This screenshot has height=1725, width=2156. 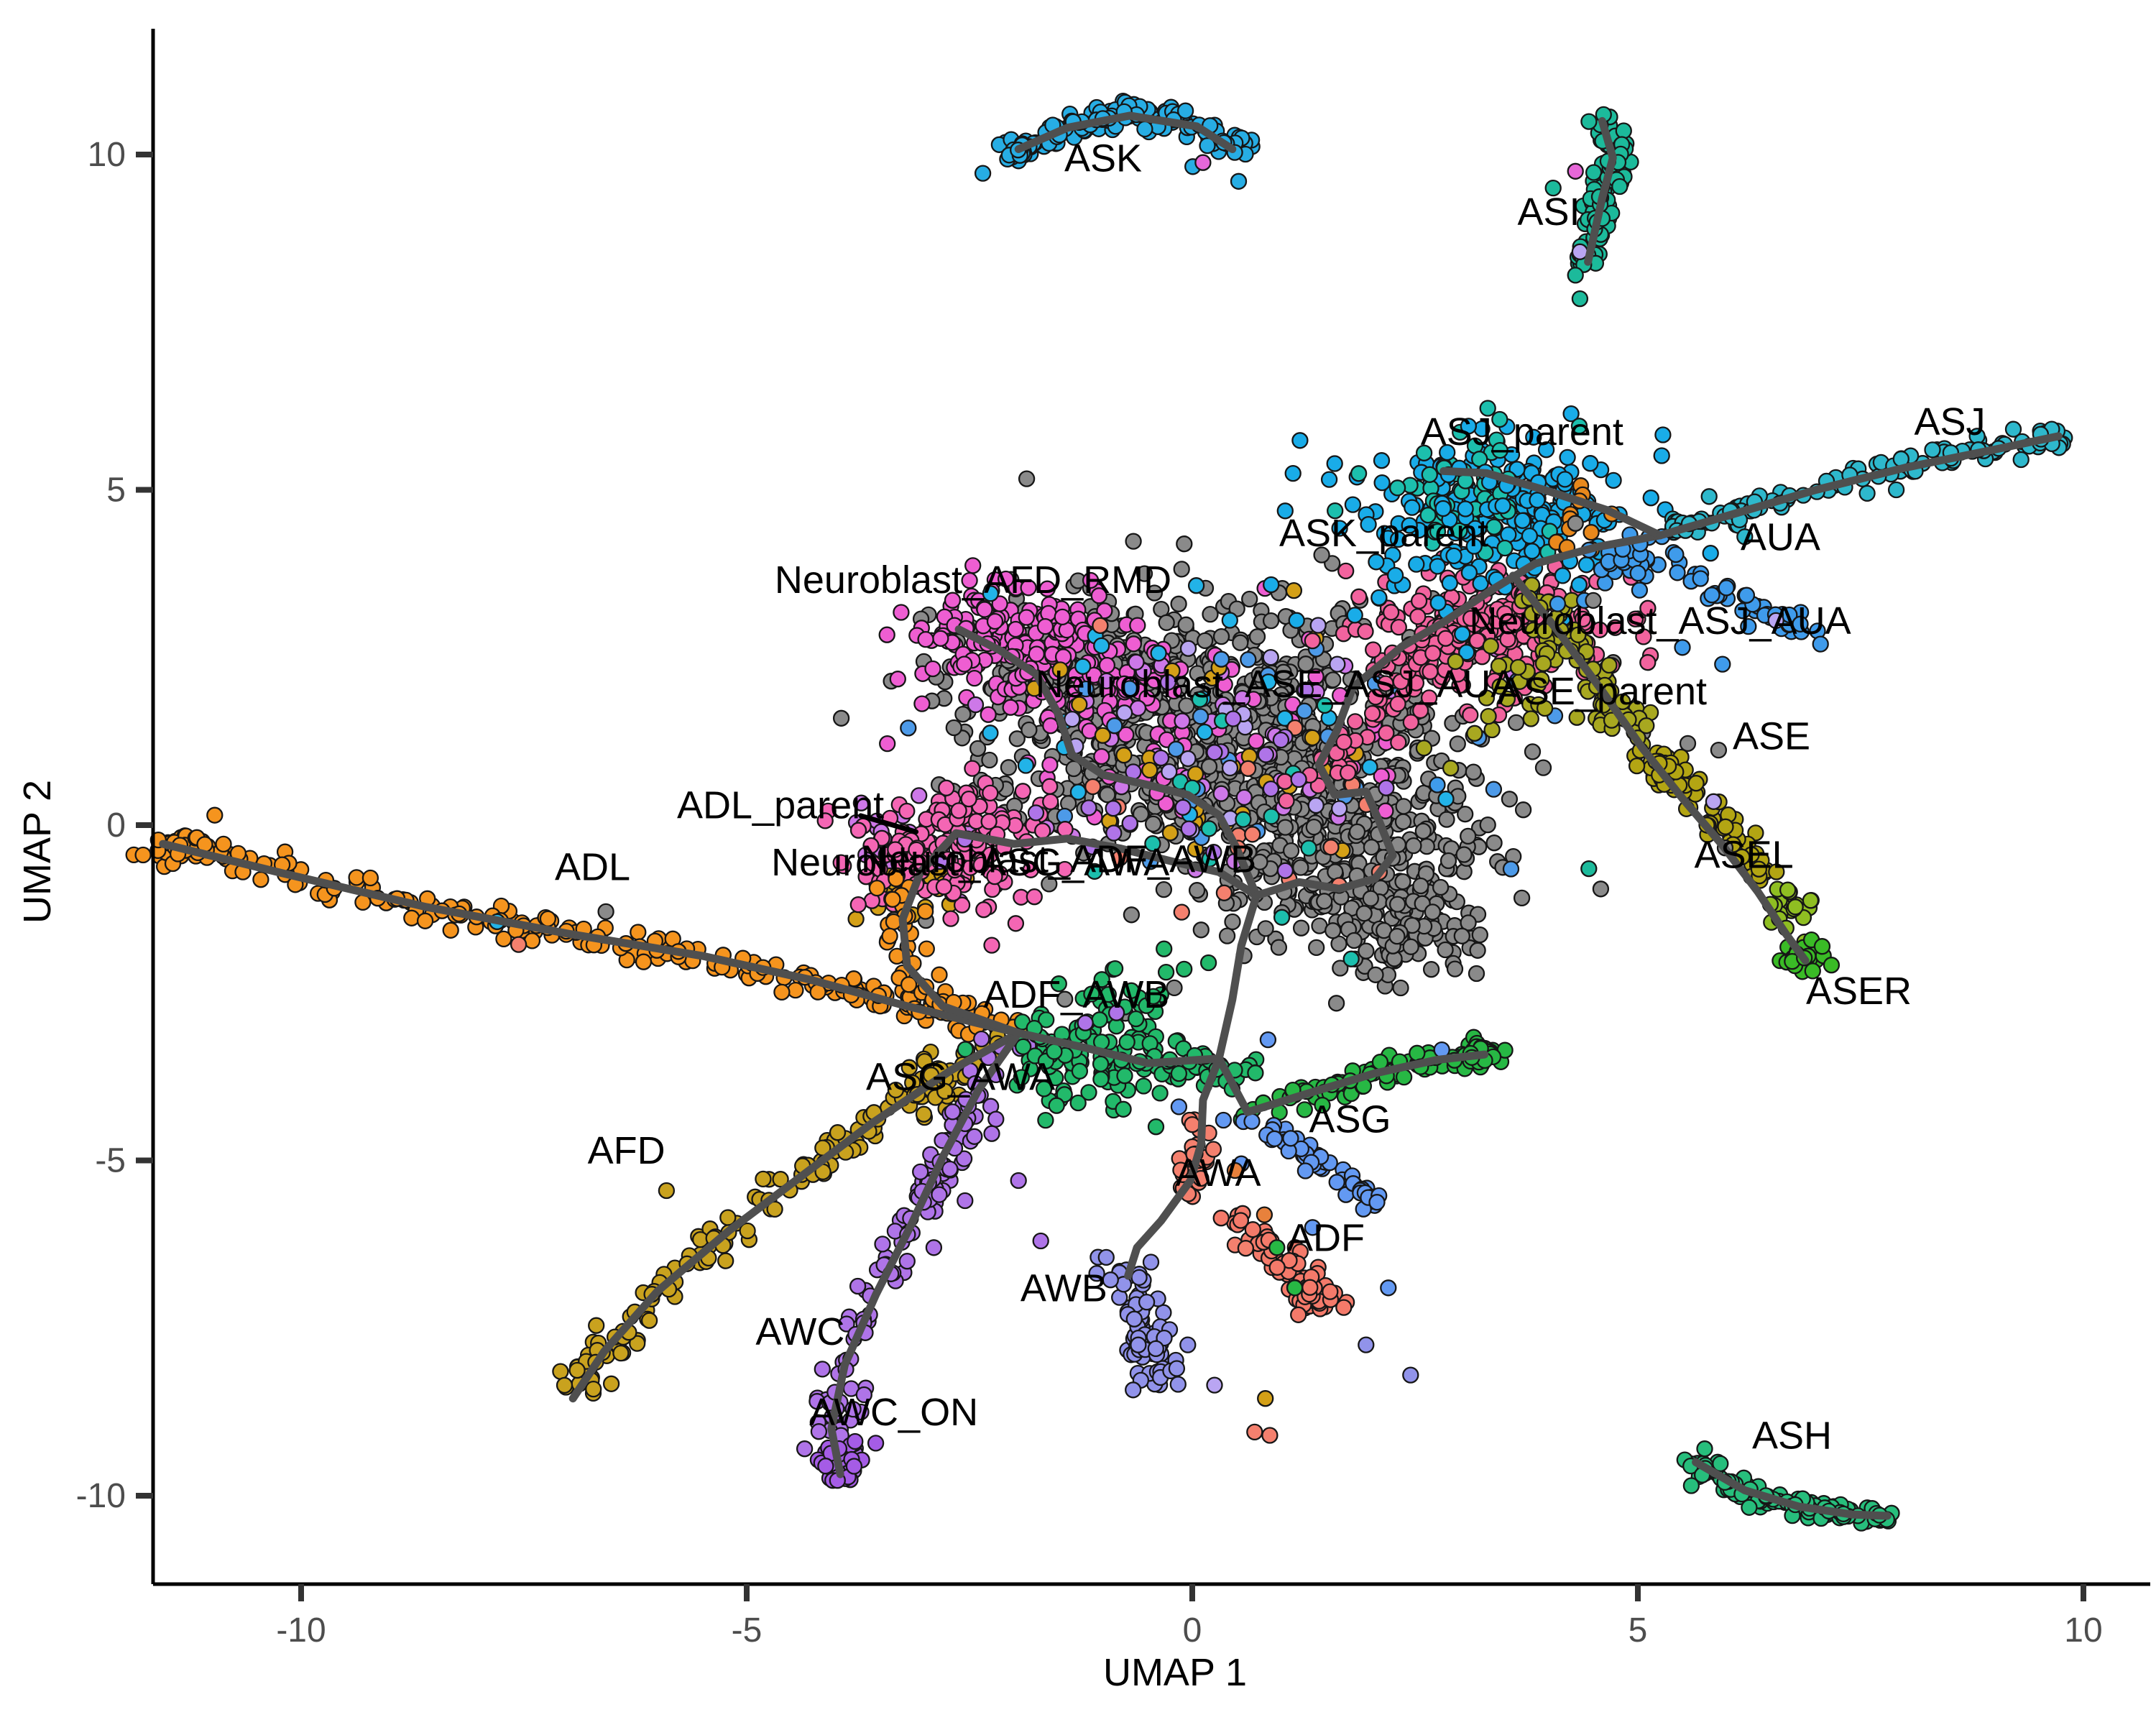 What do you see at coordinates (970, 862) in the screenshot?
I see `cluster-label-Neuroblast_ASG_AWA: Neuroblast_ASG_AWA` at bounding box center [970, 862].